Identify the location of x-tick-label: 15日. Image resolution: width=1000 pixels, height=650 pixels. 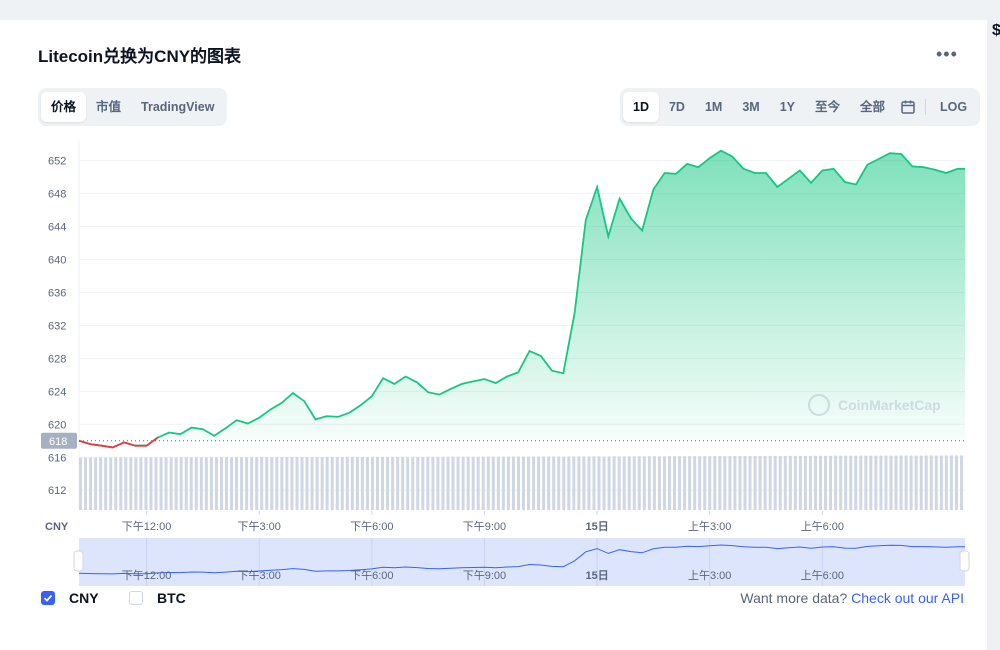
(596, 526).